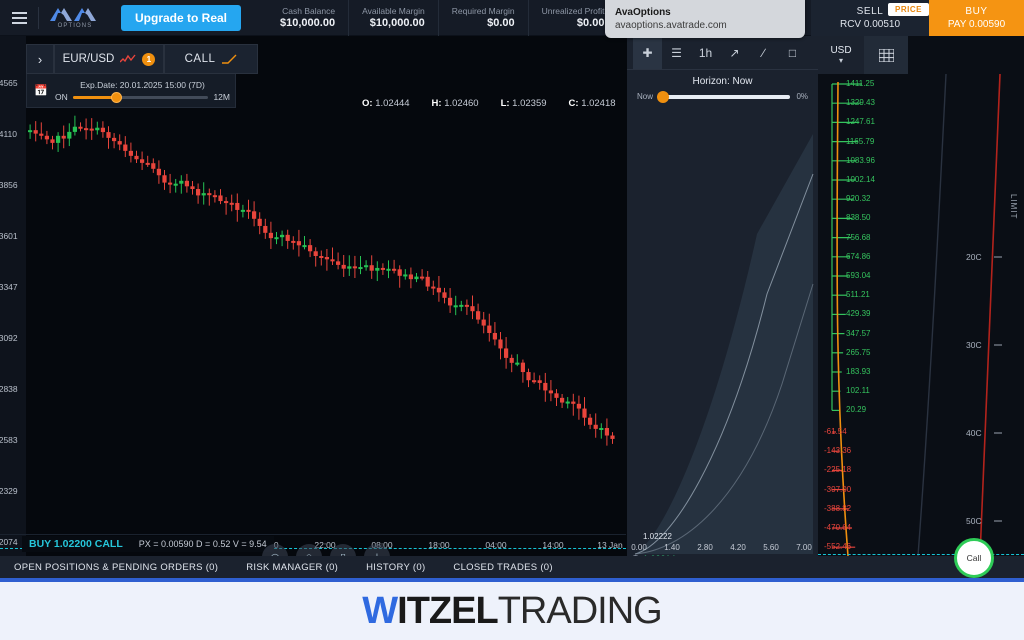  I want to click on stat-available-margin: Available Margin $10,000.00, so click(393, 18).